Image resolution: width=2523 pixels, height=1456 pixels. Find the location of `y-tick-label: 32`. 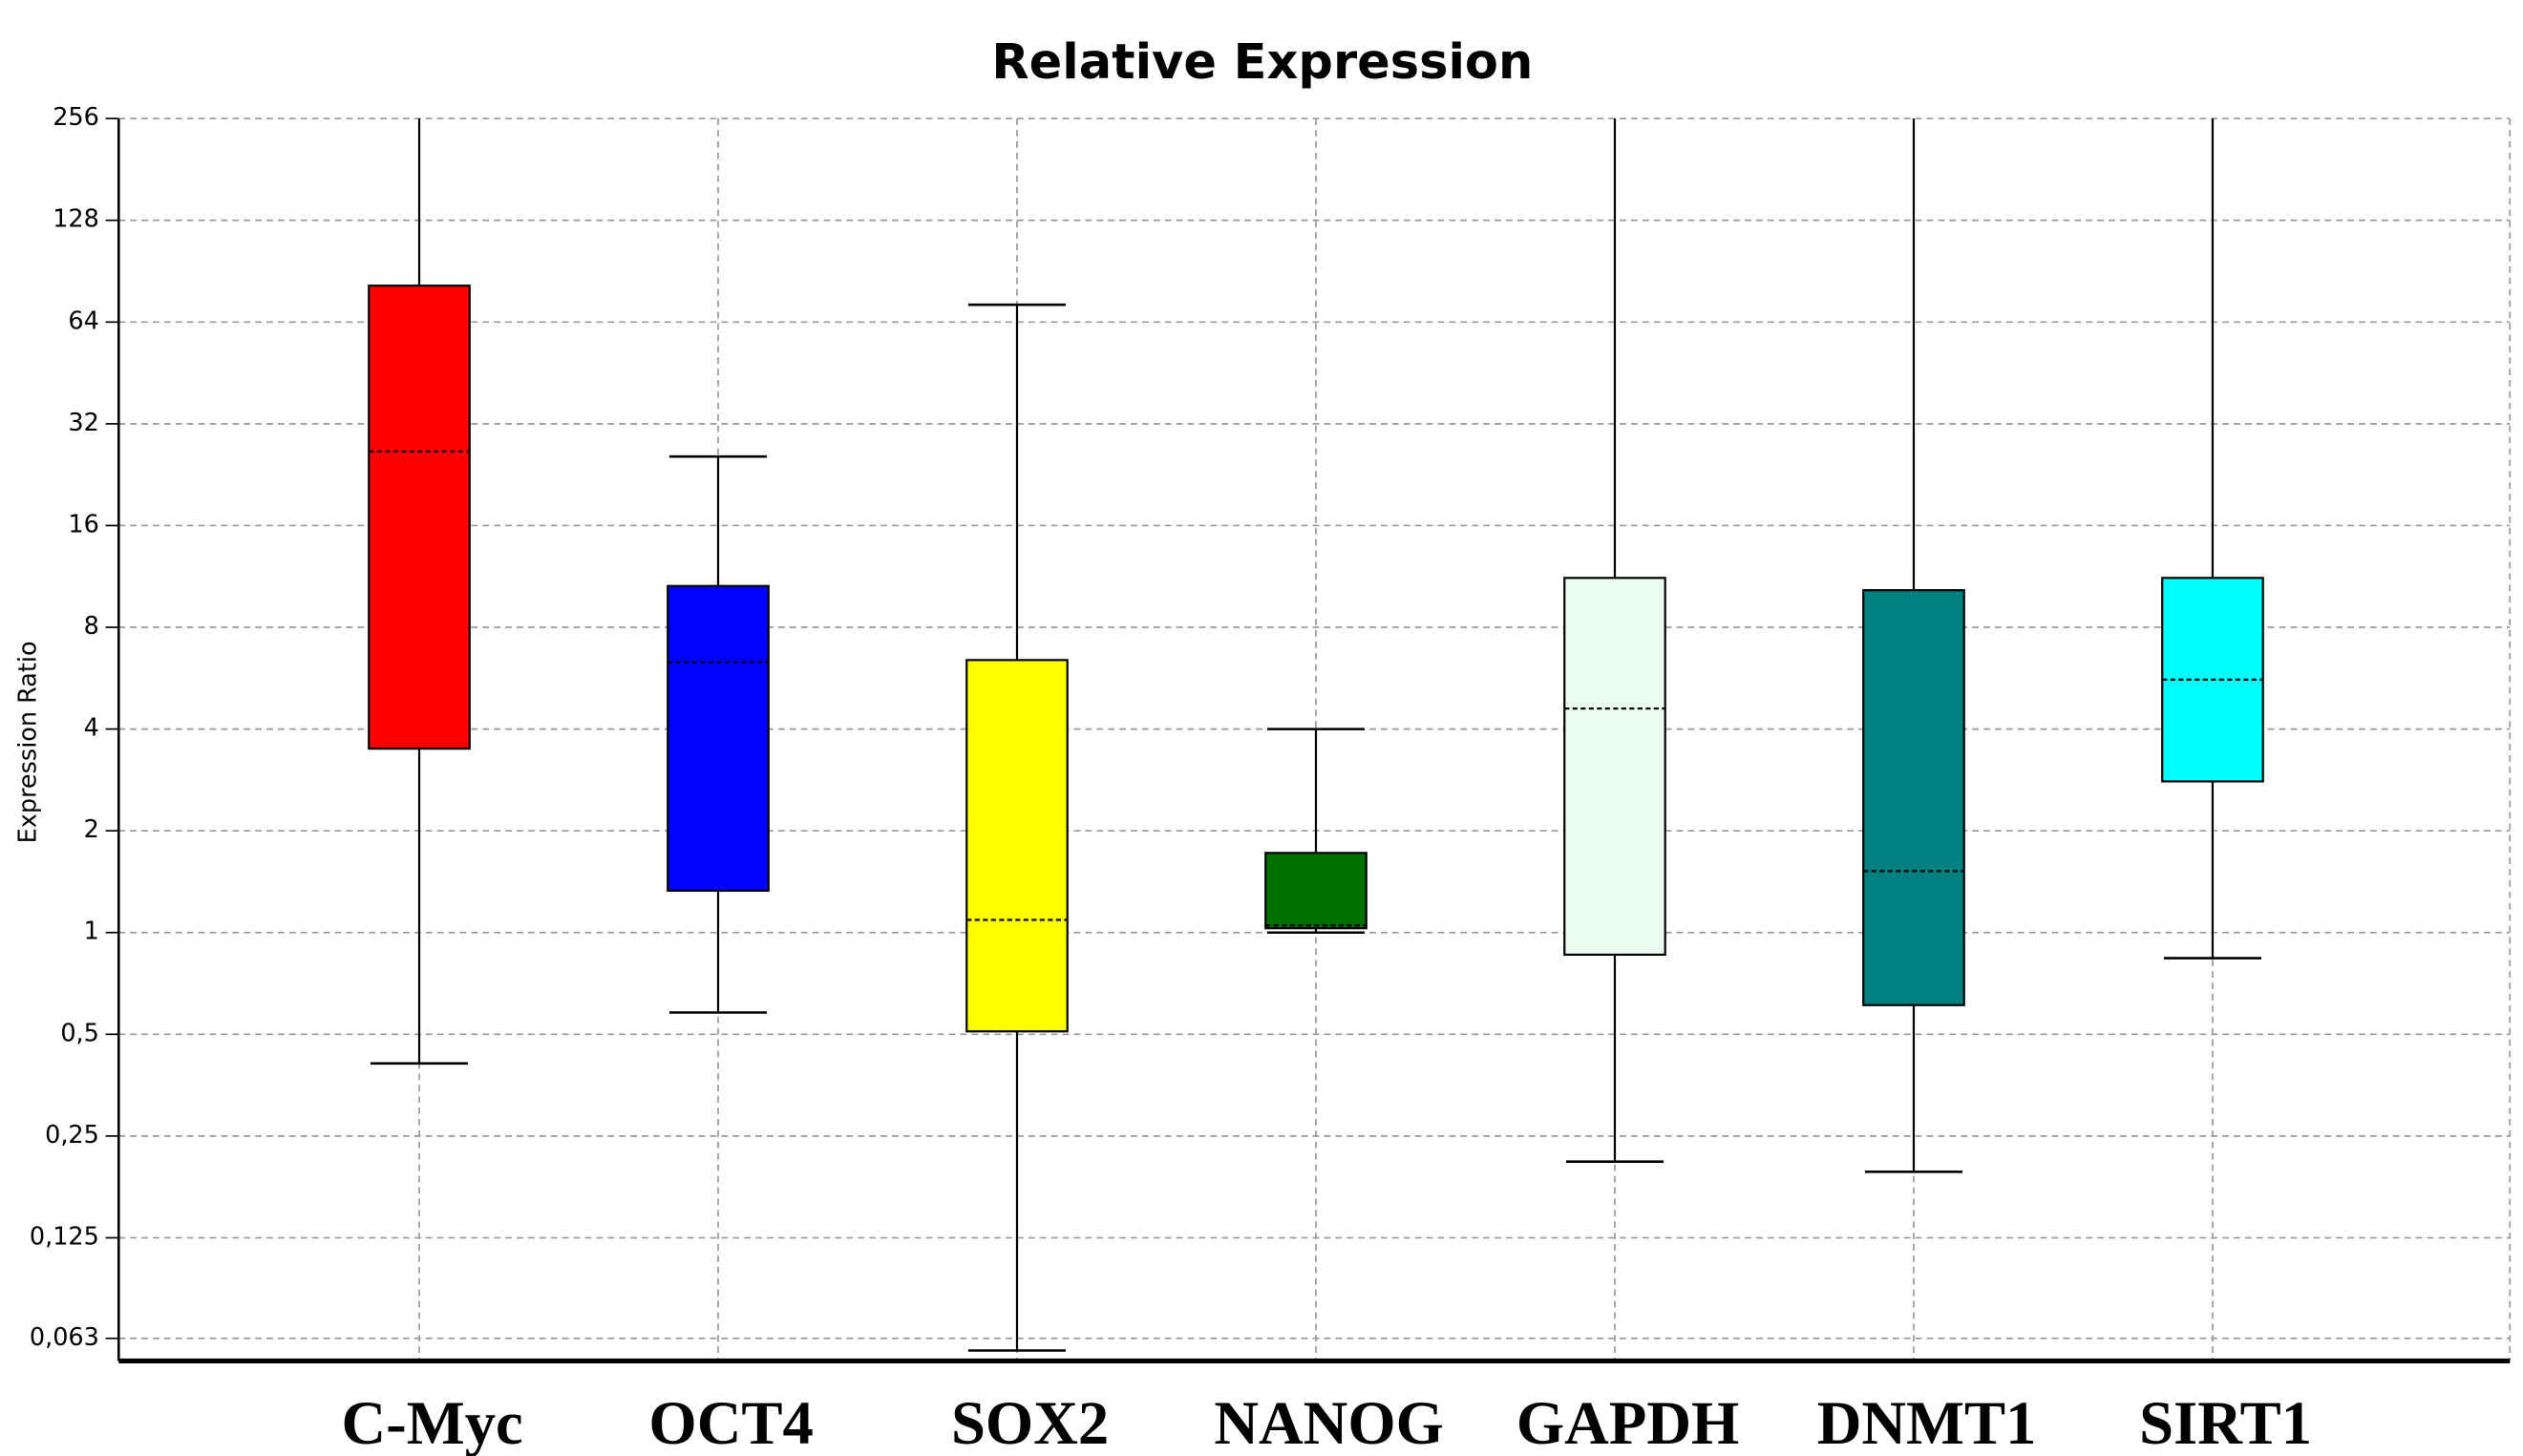

y-tick-label: 32 is located at coordinates (83, 423).